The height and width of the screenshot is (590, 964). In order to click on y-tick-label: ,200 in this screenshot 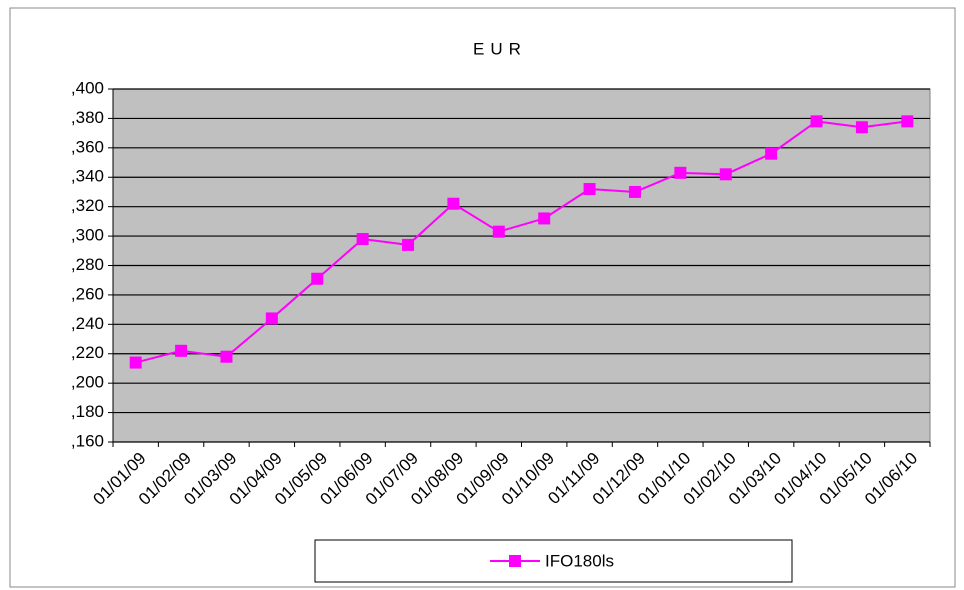, I will do `click(87, 382)`.